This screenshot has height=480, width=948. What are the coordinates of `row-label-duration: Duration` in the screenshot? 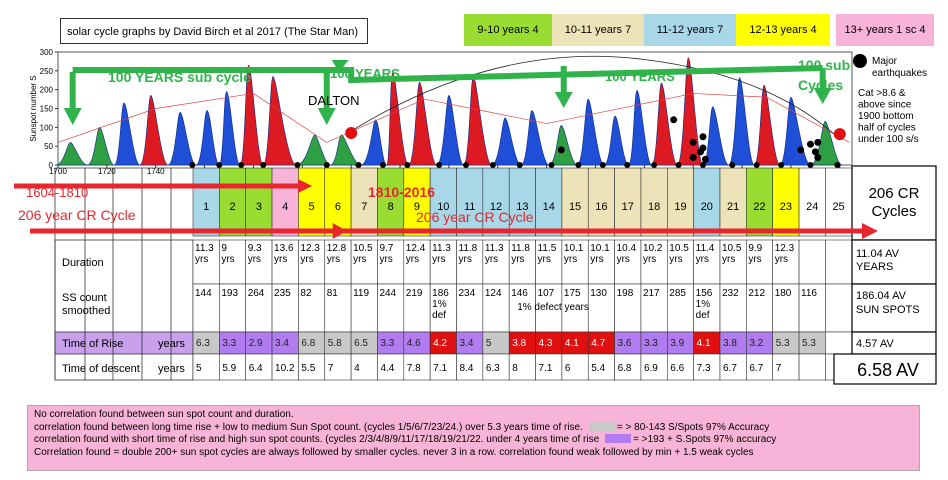 It's located at (83, 263).